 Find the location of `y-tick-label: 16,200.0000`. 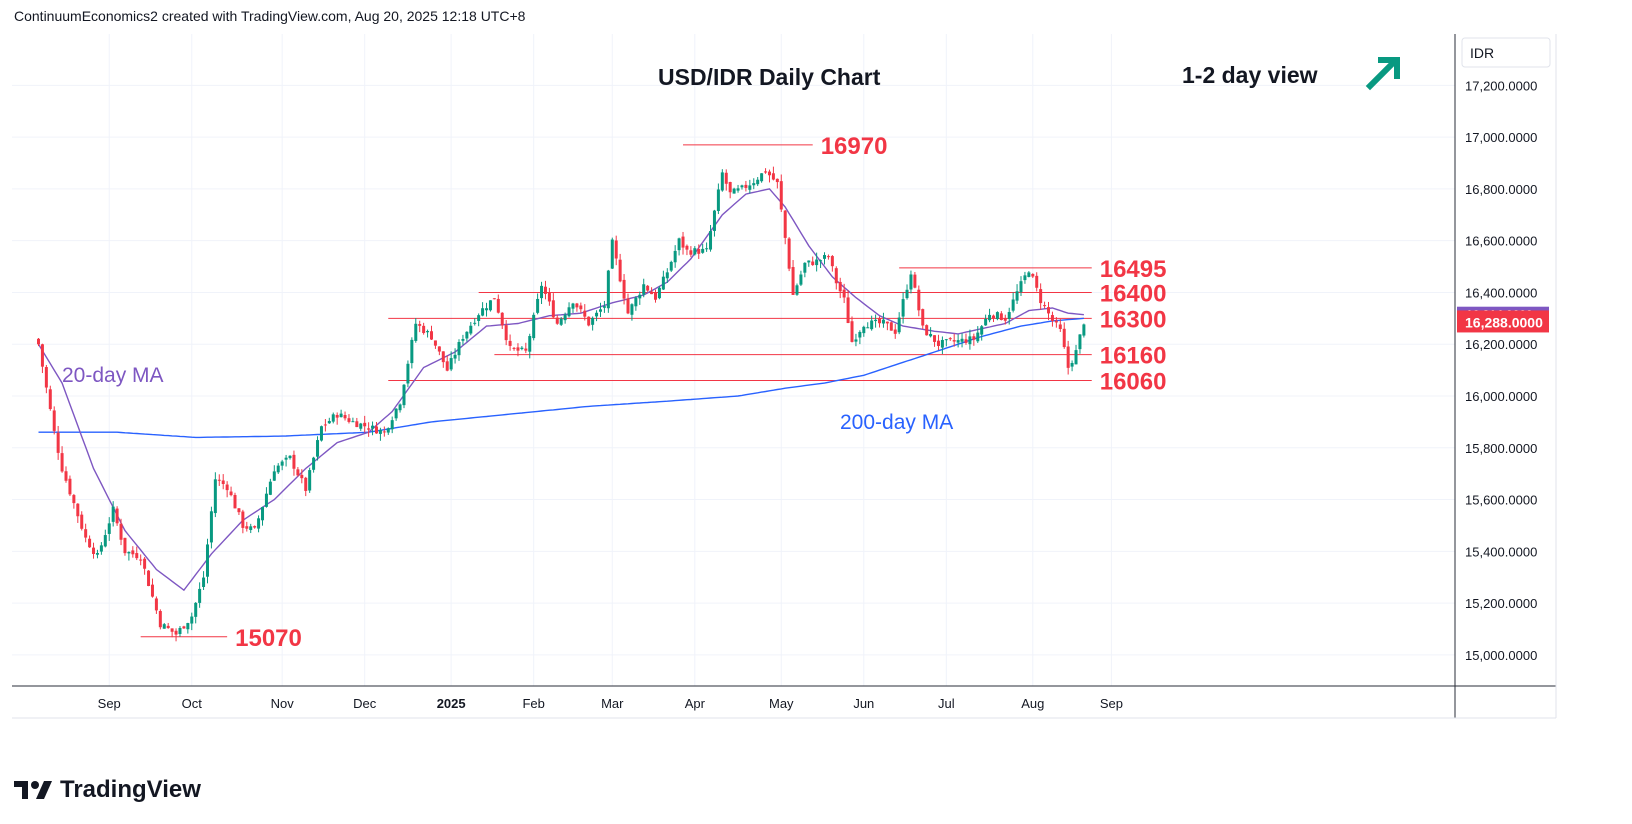

y-tick-label: 16,200.0000 is located at coordinates (1501, 344).